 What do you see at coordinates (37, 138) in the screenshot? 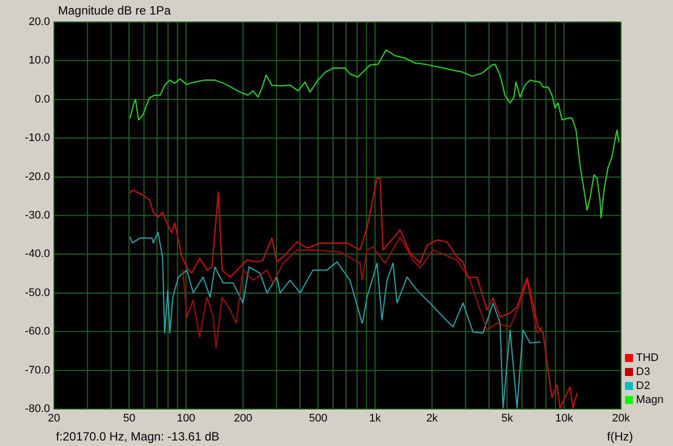
I see `y-tick-label: -10.0` at bounding box center [37, 138].